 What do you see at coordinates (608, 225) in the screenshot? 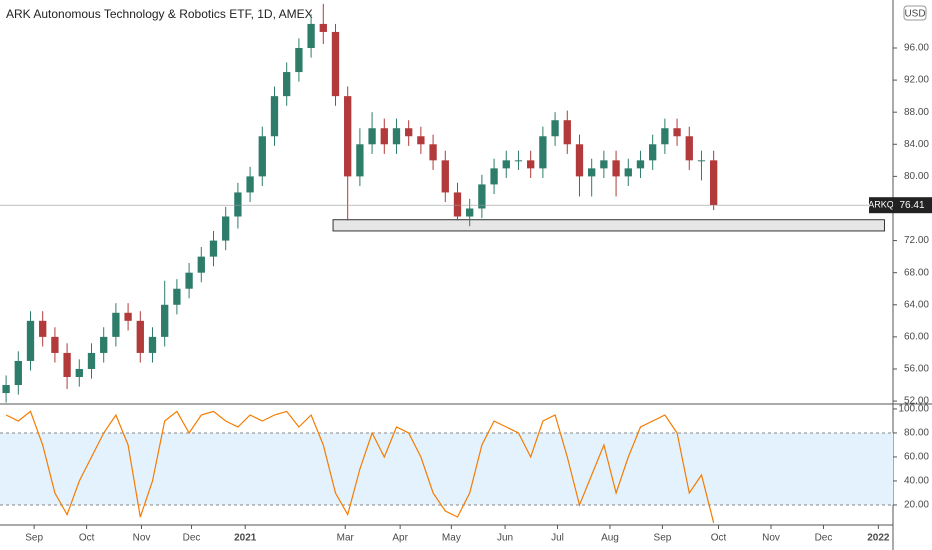
I see `support-zone` at bounding box center [608, 225].